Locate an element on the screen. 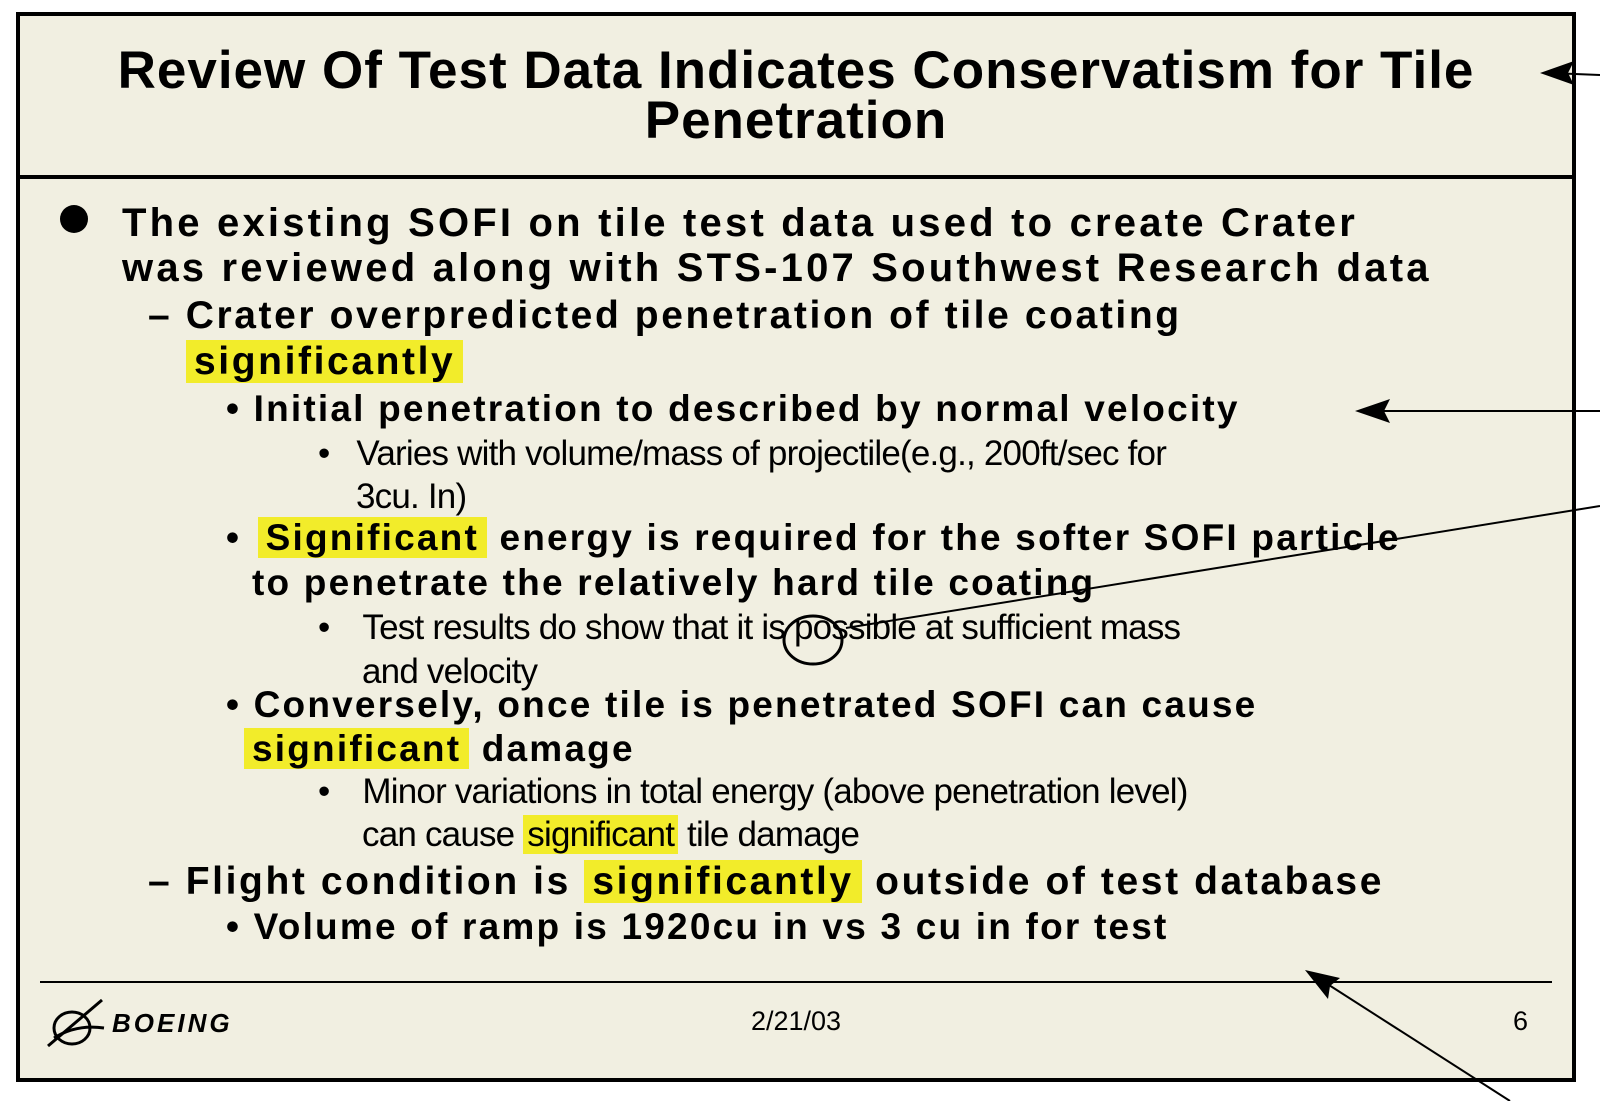 The height and width of the screenshot is (1101, 1600). title-line-2: Penetration is located at coordinates (796, 120).